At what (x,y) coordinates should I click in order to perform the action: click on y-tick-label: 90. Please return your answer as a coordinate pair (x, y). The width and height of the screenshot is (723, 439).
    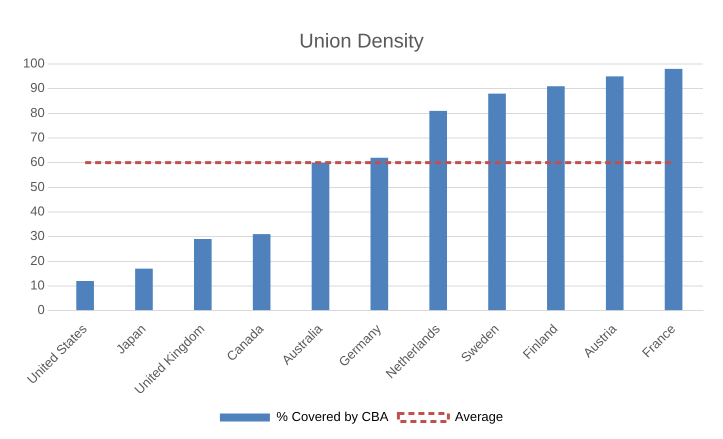
    Looking at the image, I should click on (37, 88).